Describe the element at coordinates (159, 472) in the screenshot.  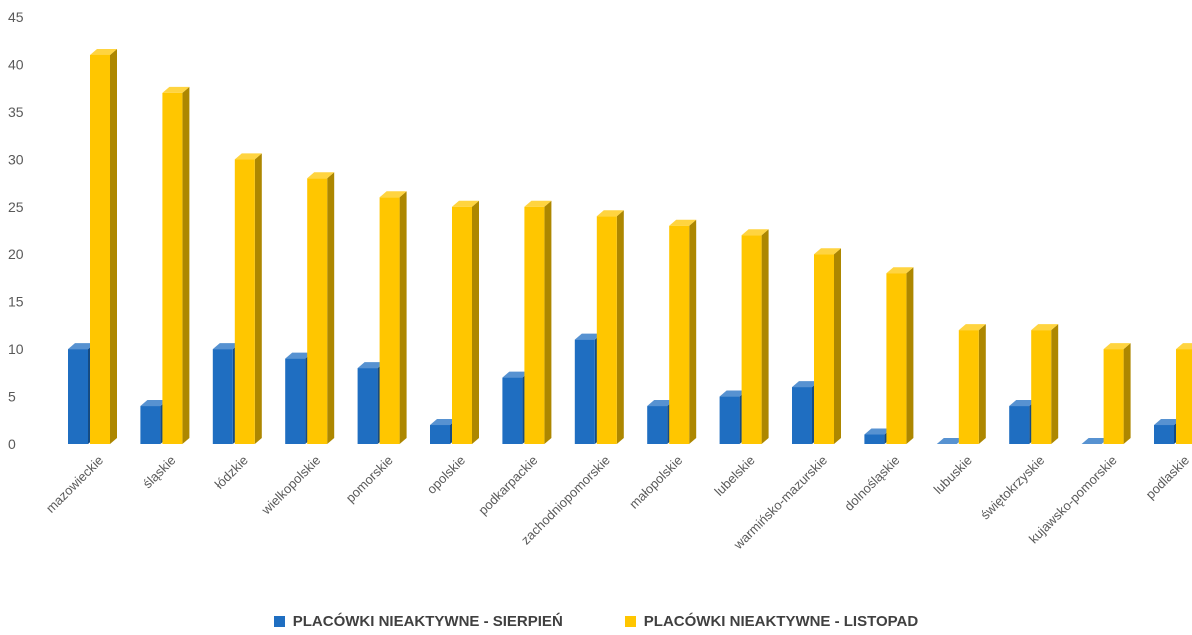
I see `x-category-label: śląskie` at that location.